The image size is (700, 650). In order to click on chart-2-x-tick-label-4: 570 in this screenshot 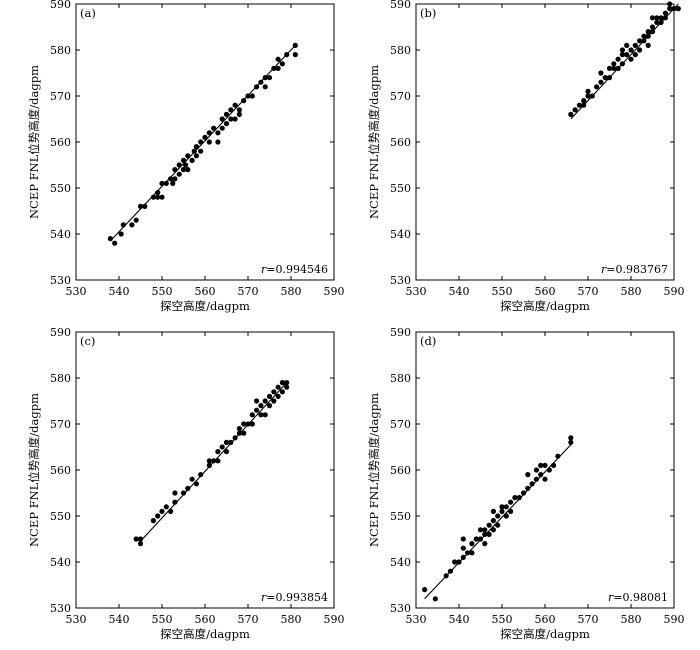, I will do `click(248, 619)`.